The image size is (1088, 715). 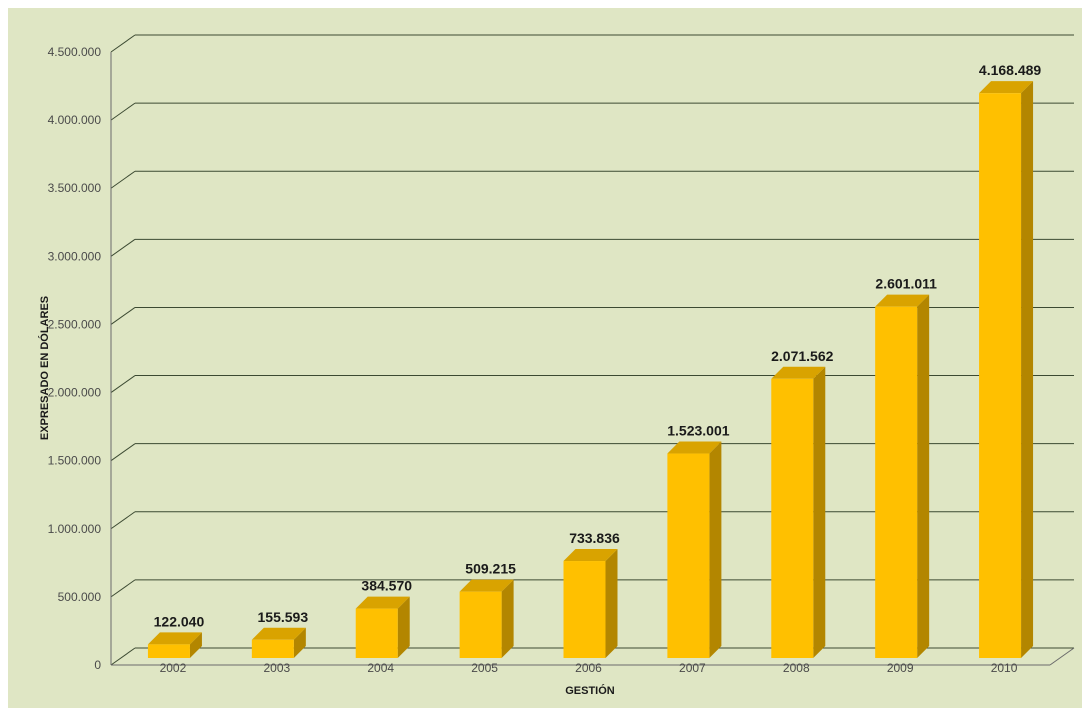 What do you see at coordinates (75, 52) in the screenshot?
I see `y-tick-label: 4.500.000` at bounding box center [75, 52].